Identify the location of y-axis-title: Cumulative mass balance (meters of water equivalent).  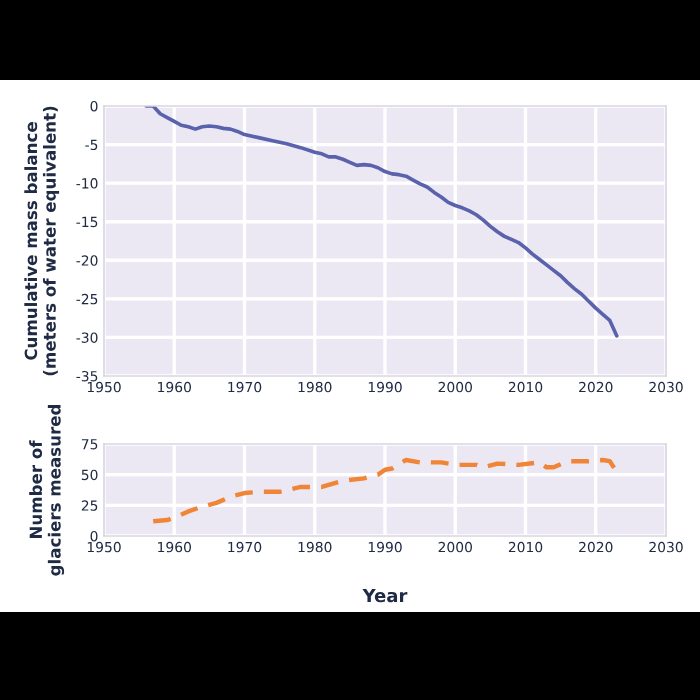
(42, 241).